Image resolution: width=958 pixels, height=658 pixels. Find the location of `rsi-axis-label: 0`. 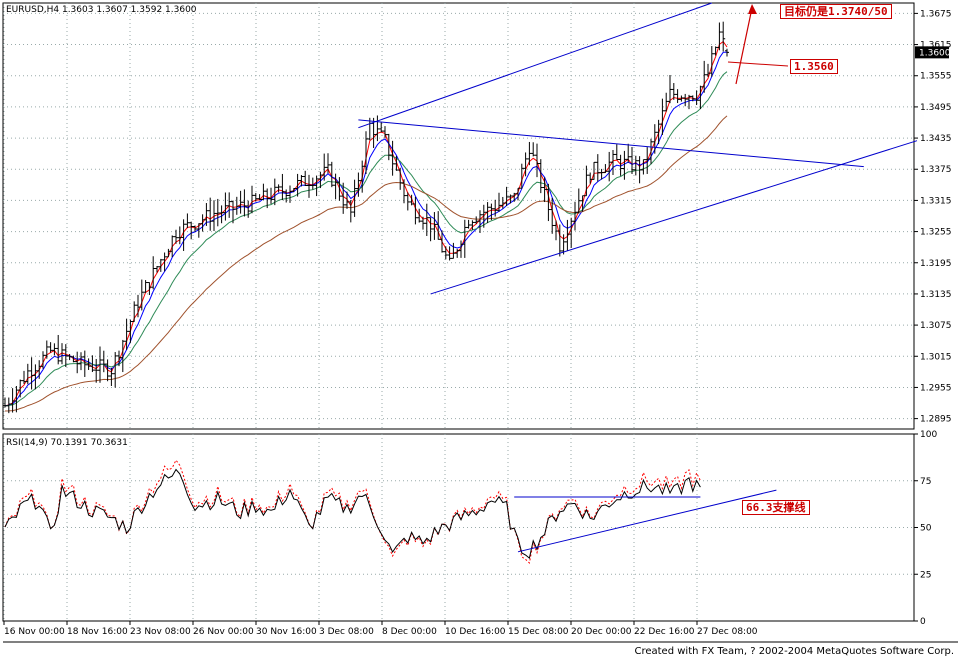

rsi-axis-label: 0 is located at coordinates (923, 622).